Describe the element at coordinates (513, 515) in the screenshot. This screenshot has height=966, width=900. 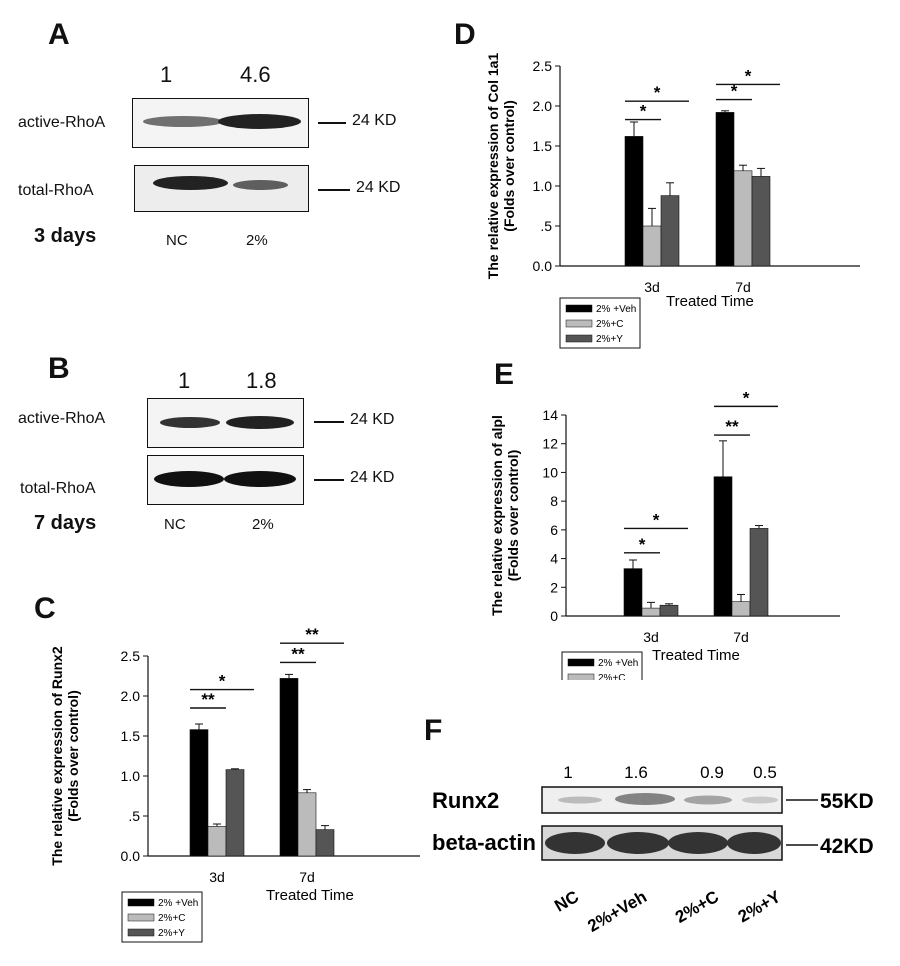
I see `e-y-axis-subtitle: (Folds over control)` at that location.